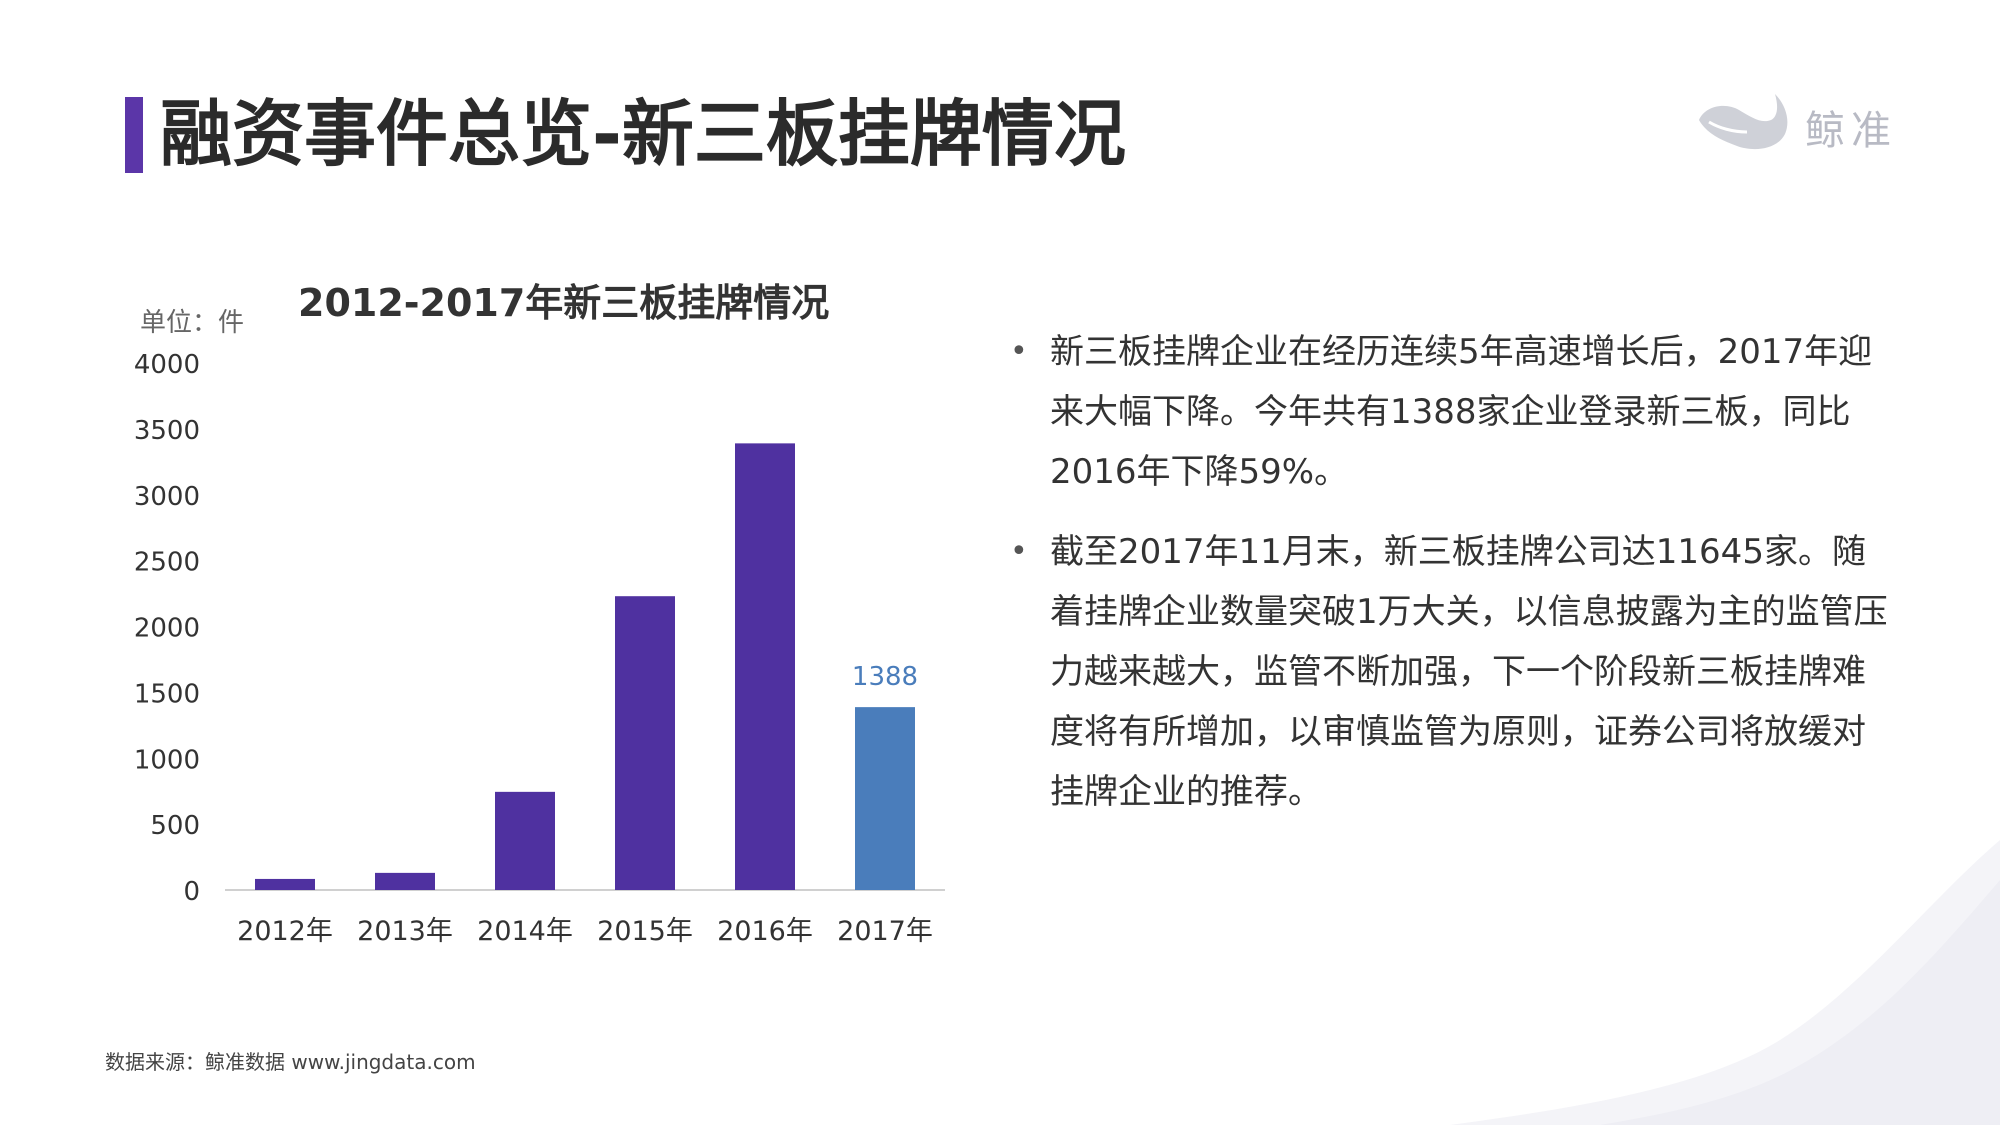 This screenshot has height=1125, width=2000. What do you see at coordinates (525, 840) in the screenshot?
I see `bar-2014年` at bounding box center [525, 840].